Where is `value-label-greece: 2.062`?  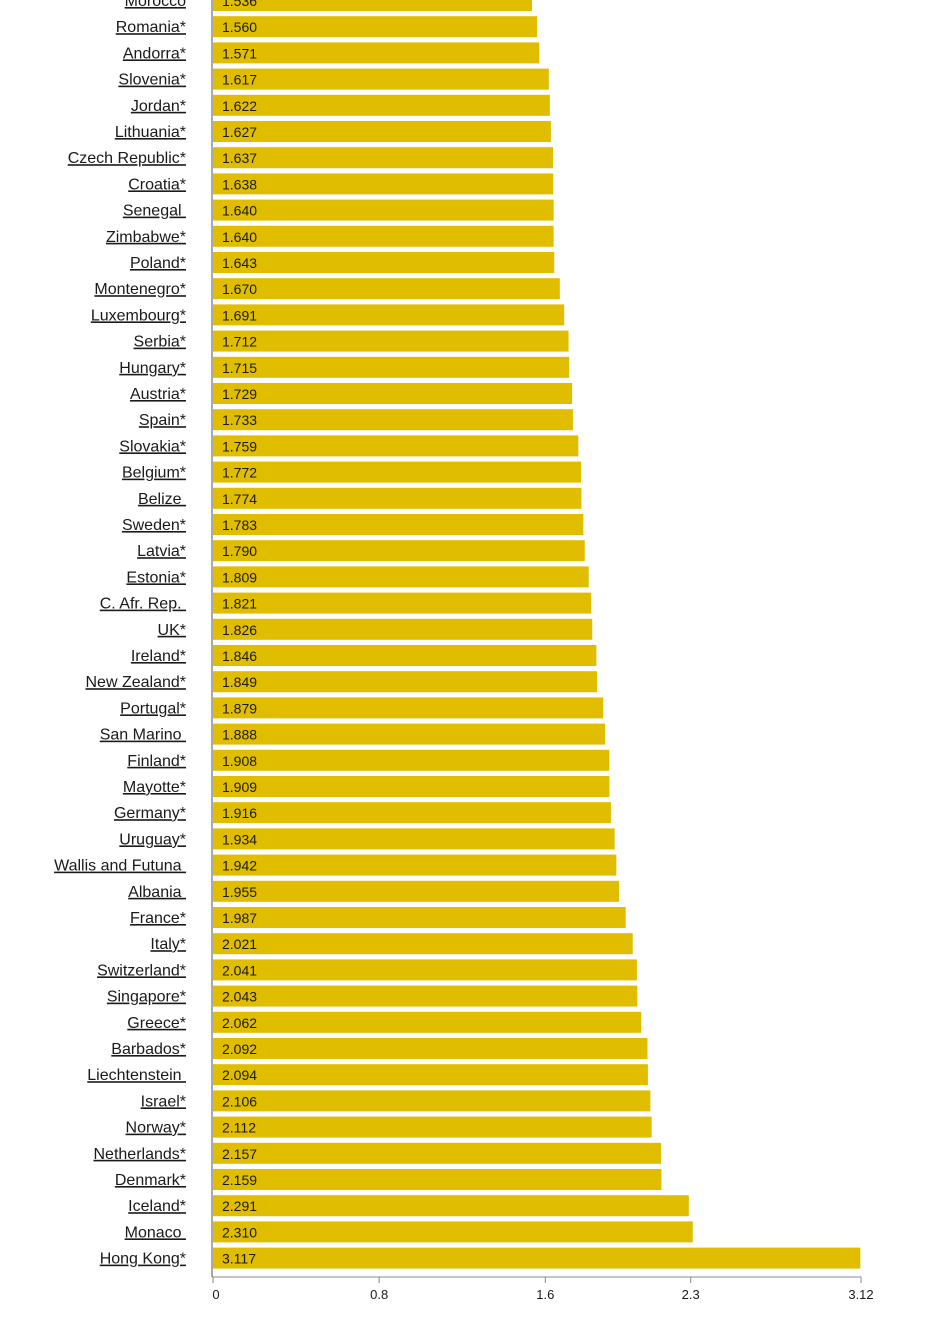
value-label-greece: 2.062 is located at coordinates (239, 1023).